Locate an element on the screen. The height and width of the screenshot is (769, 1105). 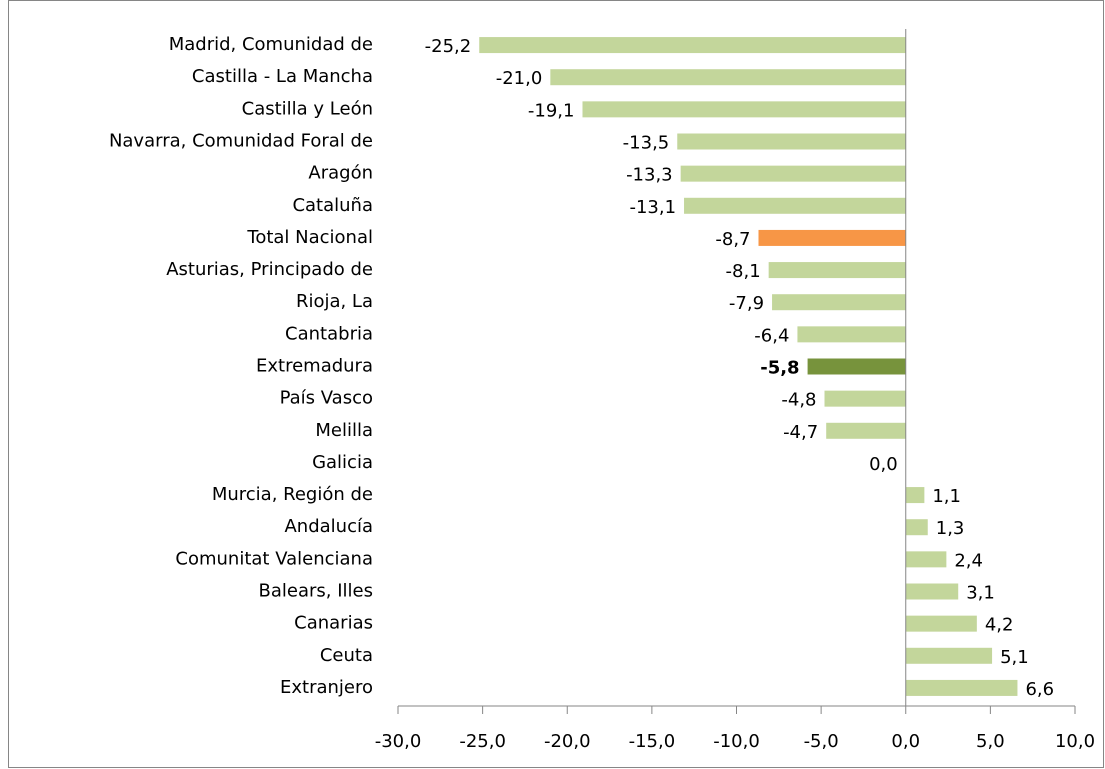
value-label: -19,1 is located at coordinates (551, 110).